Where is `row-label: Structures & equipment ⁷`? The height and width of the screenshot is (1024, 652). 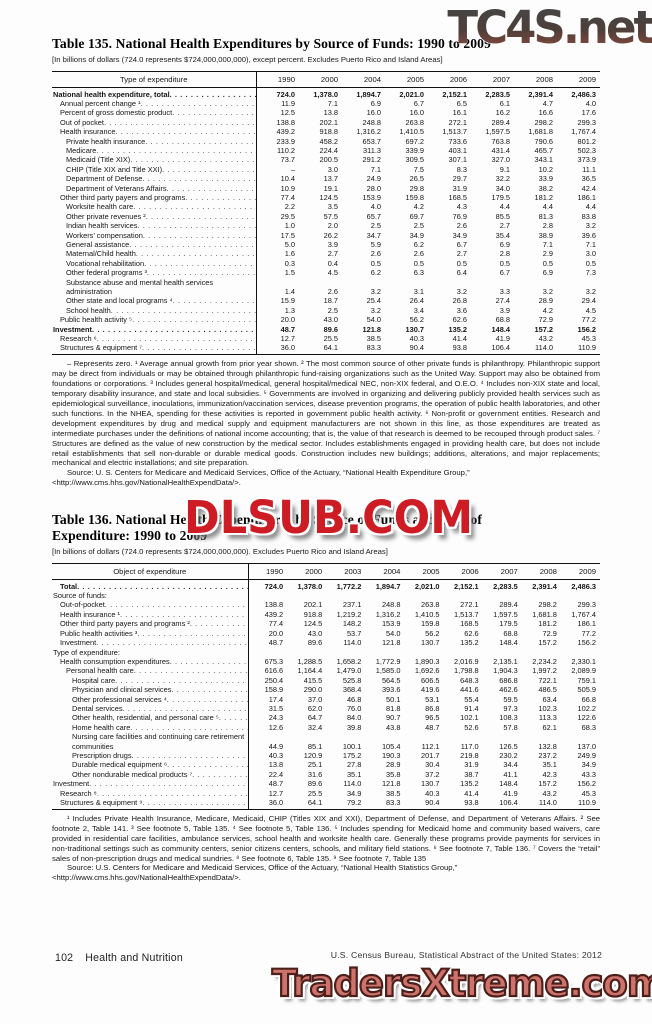 row-label: Structures & equipment ⁷ is located at coordinates (101, 348).